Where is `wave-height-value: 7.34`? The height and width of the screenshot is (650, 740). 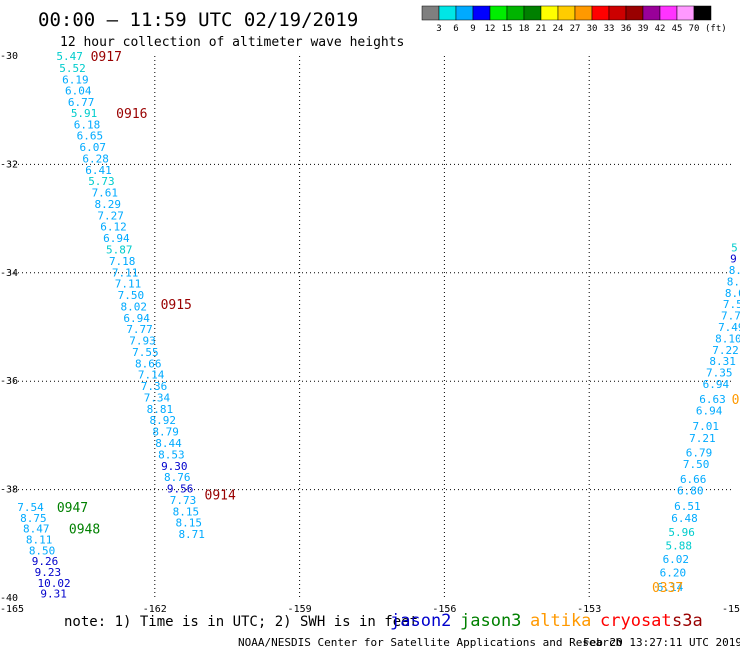
wave-height-value: 7.34 is located at coordinates (157, 397).